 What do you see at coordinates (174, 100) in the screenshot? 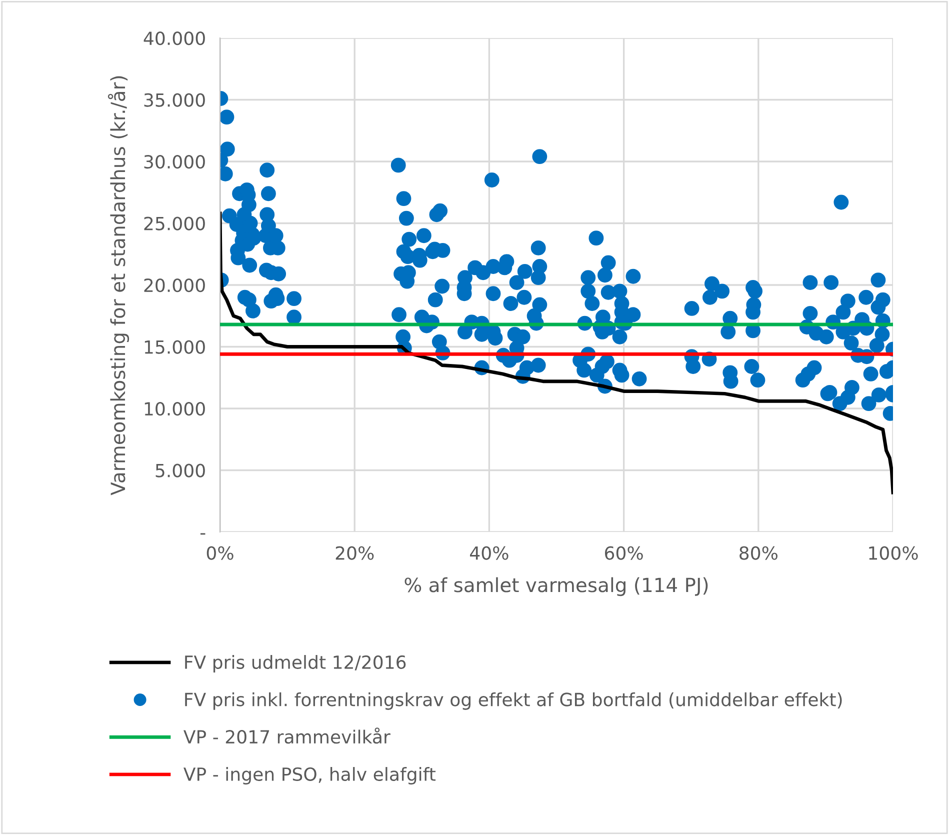
I see `y-tick-label: 35.000` at bounding box center [174, 100].